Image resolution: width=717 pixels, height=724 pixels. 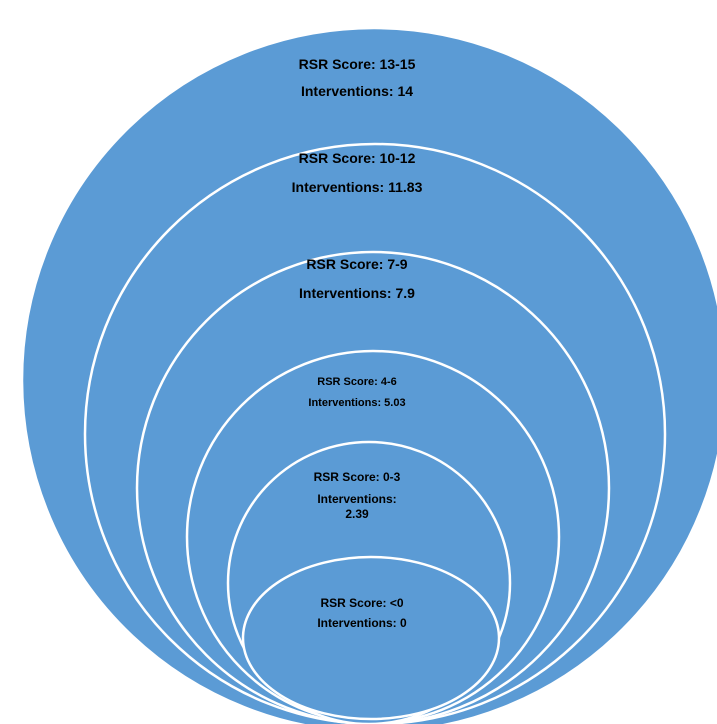 I want to click on level-3-score: RSR Score: 7-9, so click(x=357, y=264).